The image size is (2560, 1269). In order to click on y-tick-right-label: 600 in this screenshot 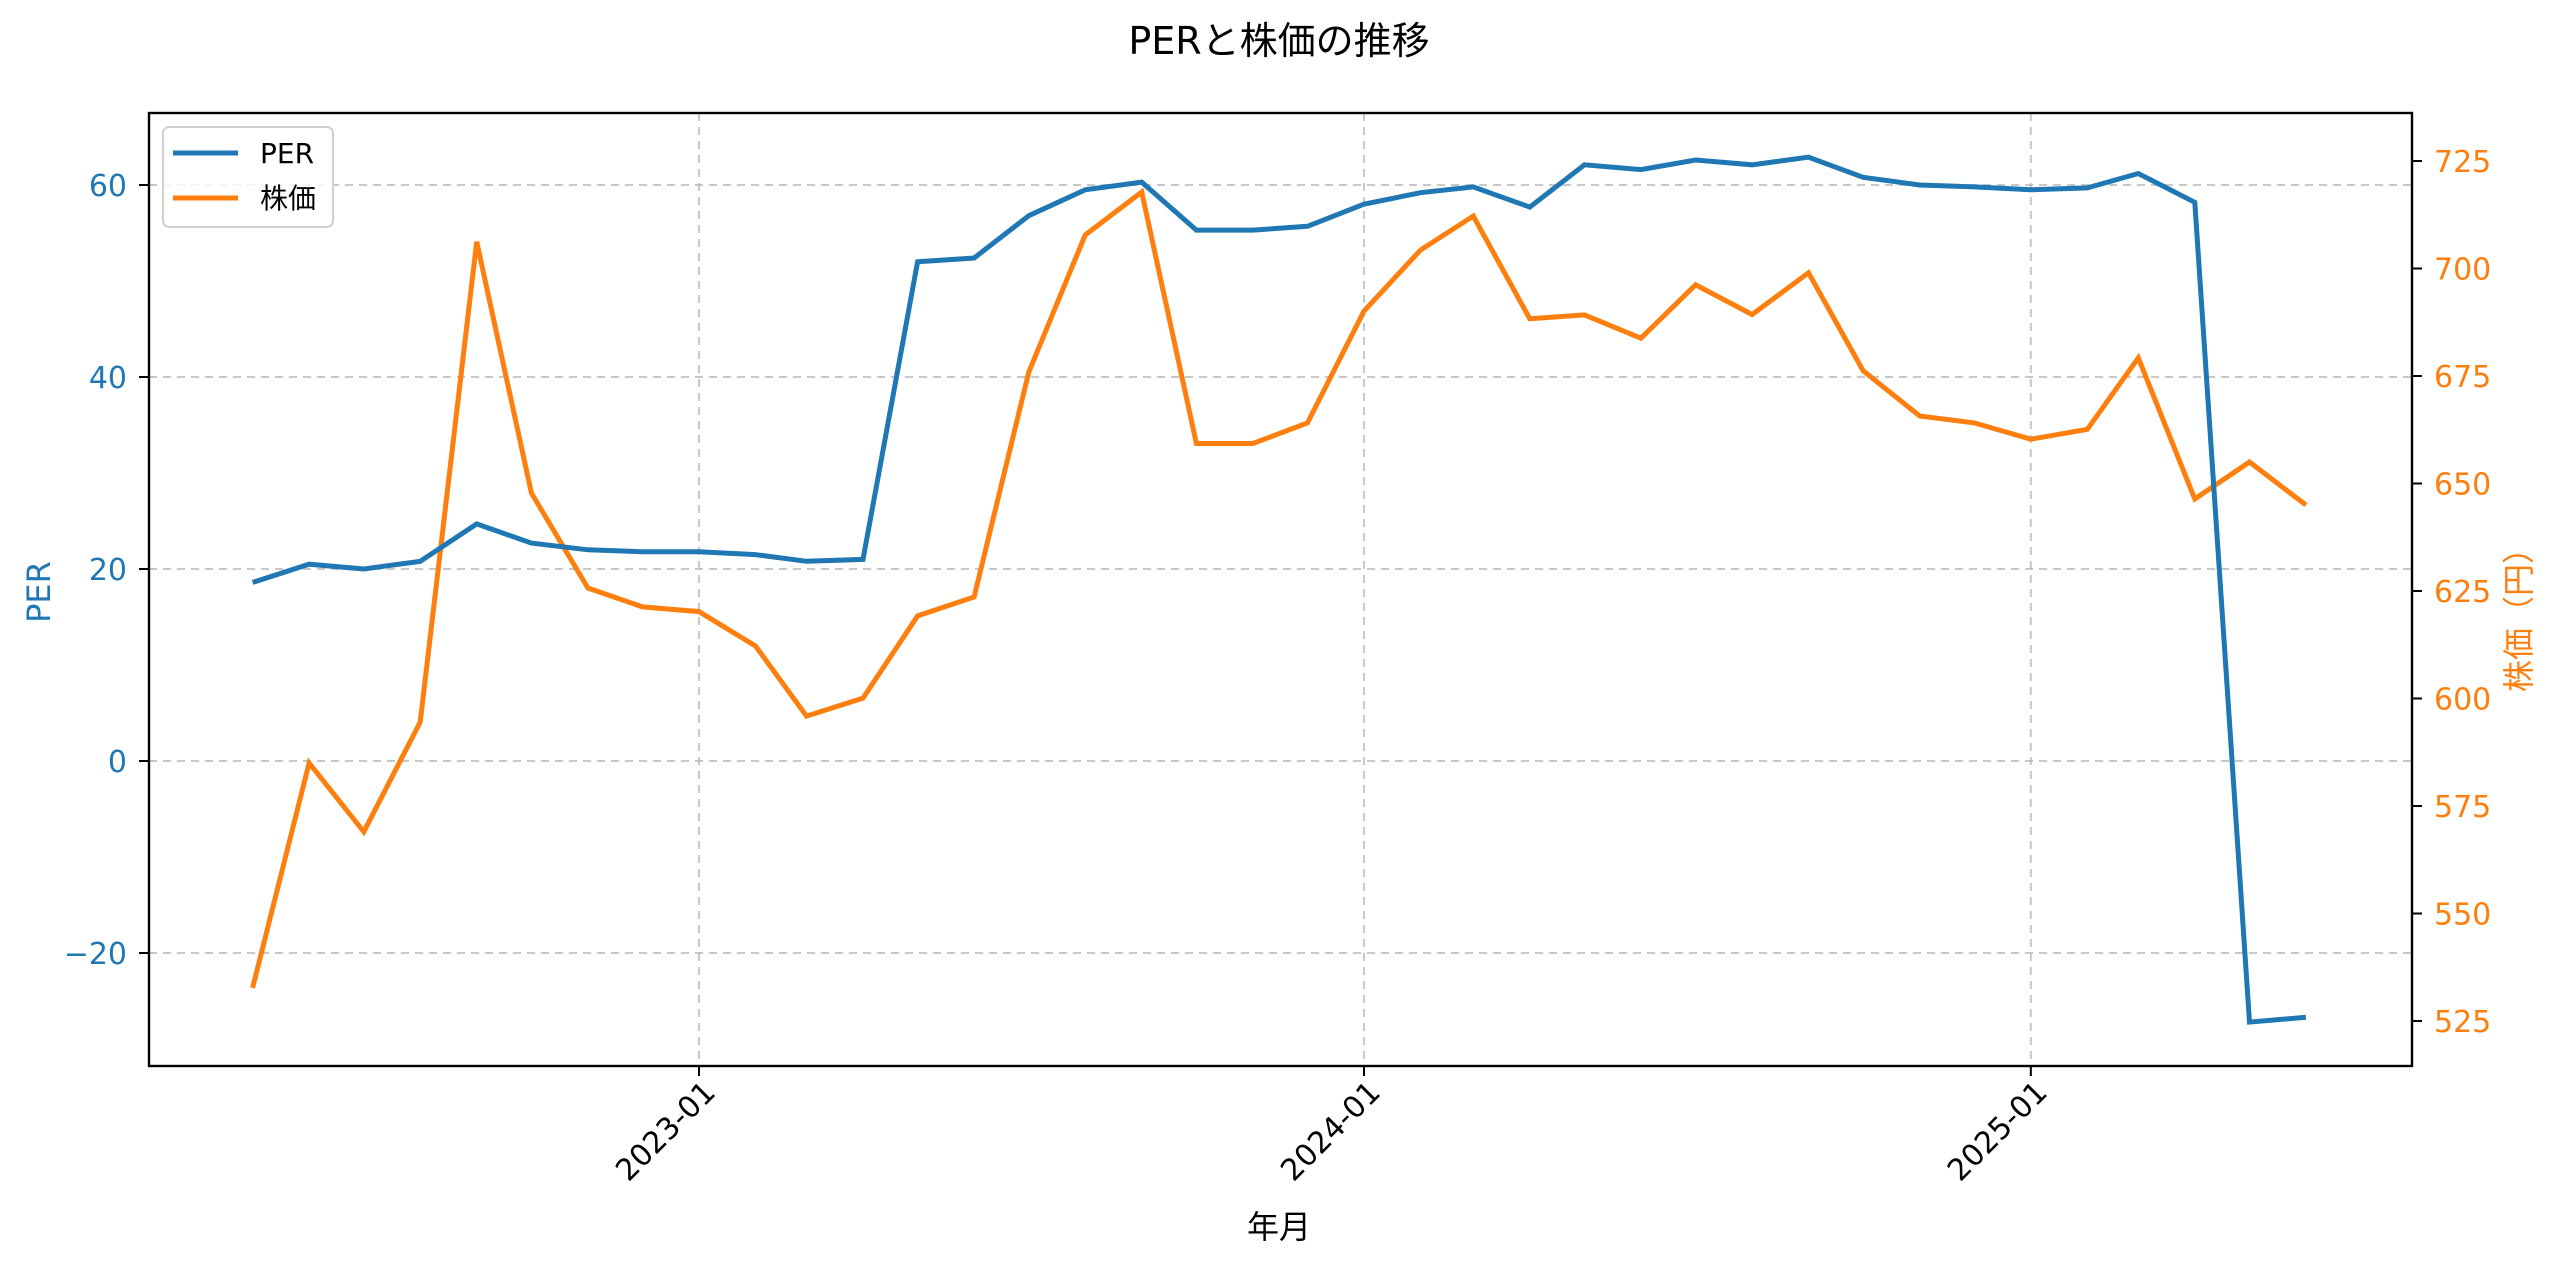, I will do `click(2462, 700)`.